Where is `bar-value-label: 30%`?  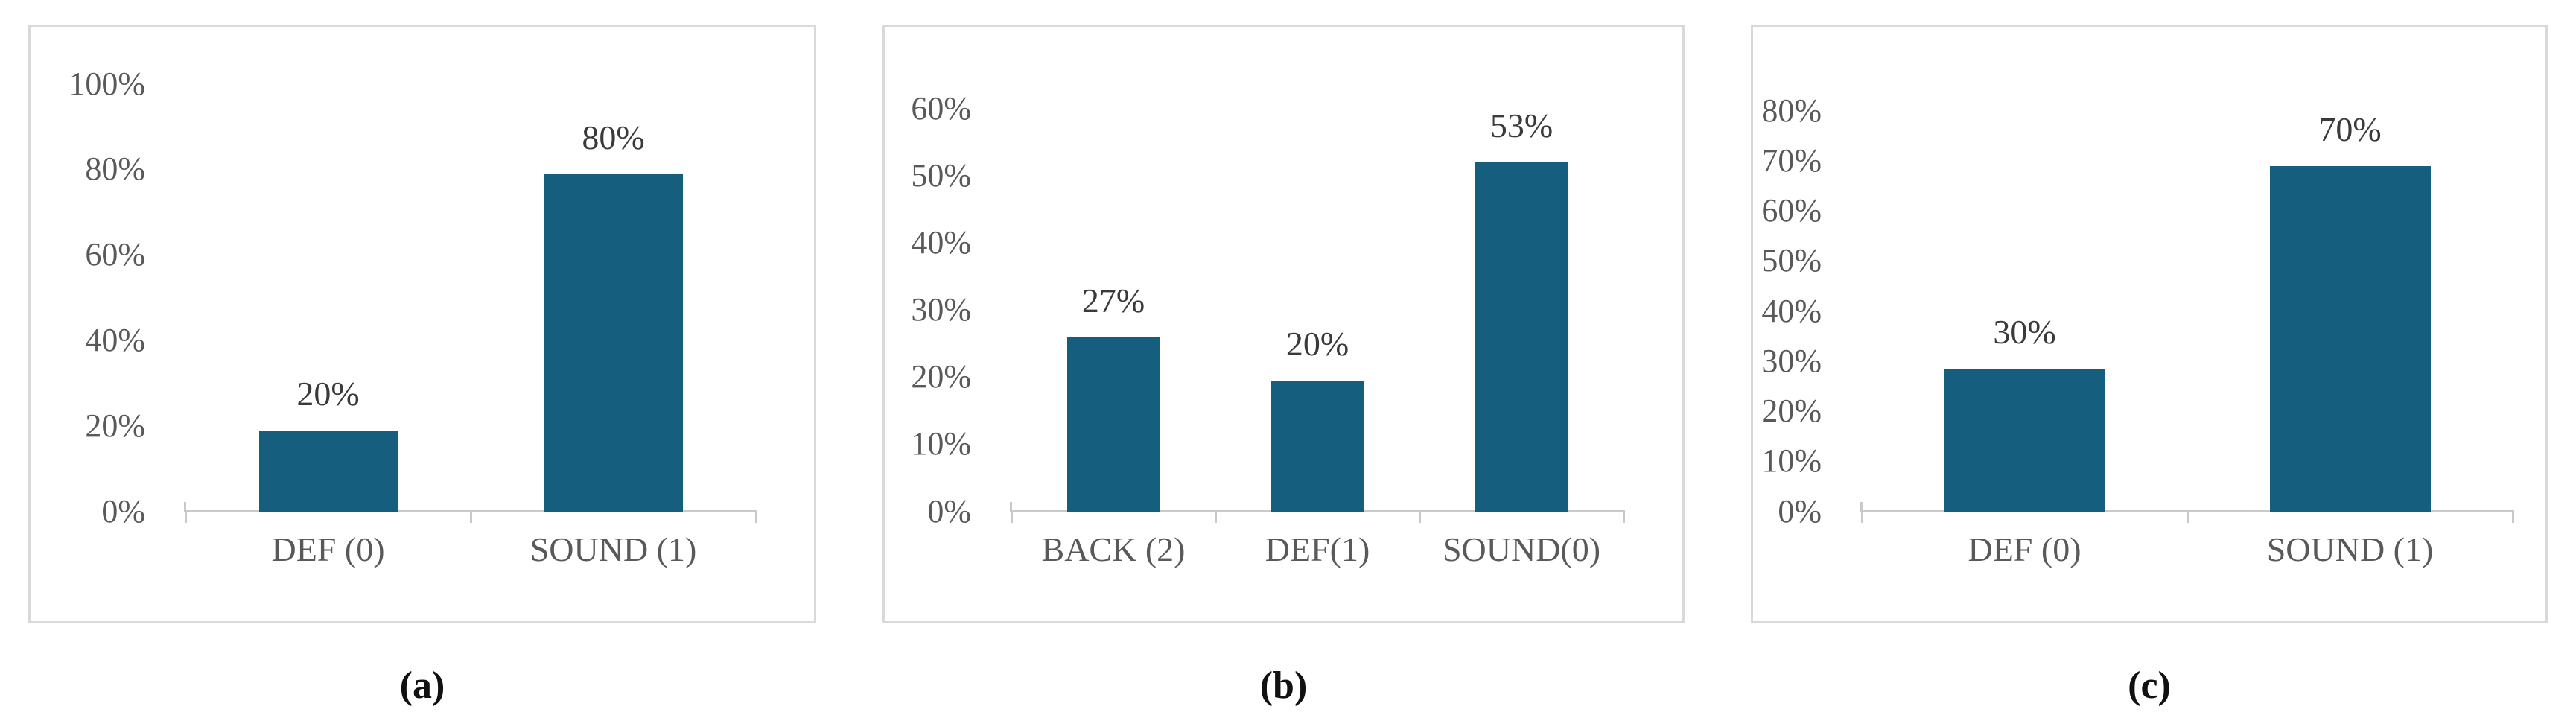 bar-value-label: 30% is located at coordinates (2024, 333).